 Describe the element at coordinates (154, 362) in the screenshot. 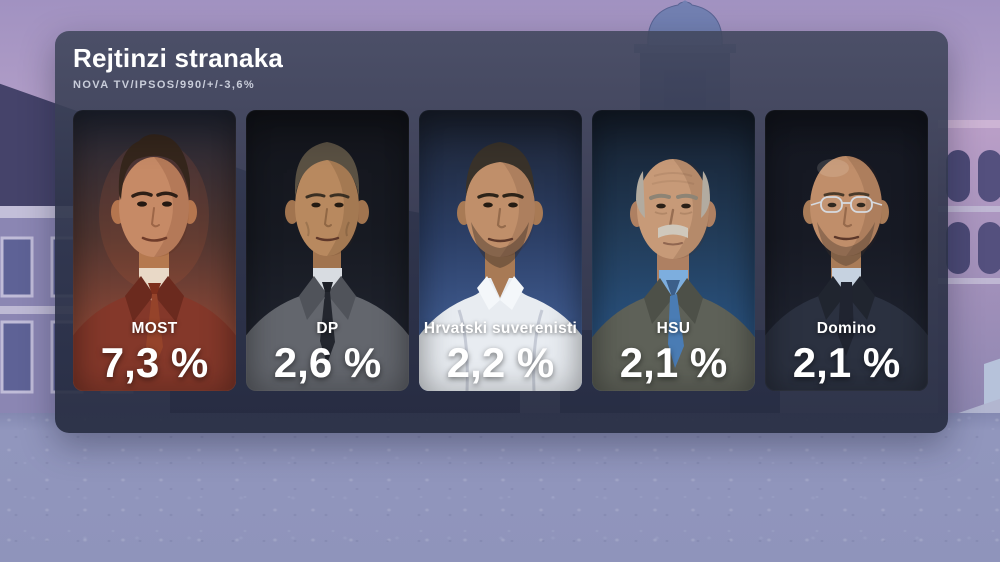

I see `party-percentage: 7,3 %` at that location.